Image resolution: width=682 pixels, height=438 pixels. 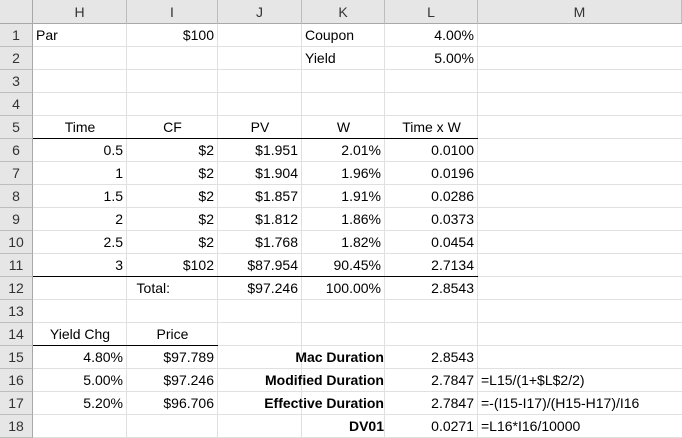 What do you see at coordinates (366, 426) in the screenshot?
I see `duration-label: DV01` at bounding box center [366, 426].